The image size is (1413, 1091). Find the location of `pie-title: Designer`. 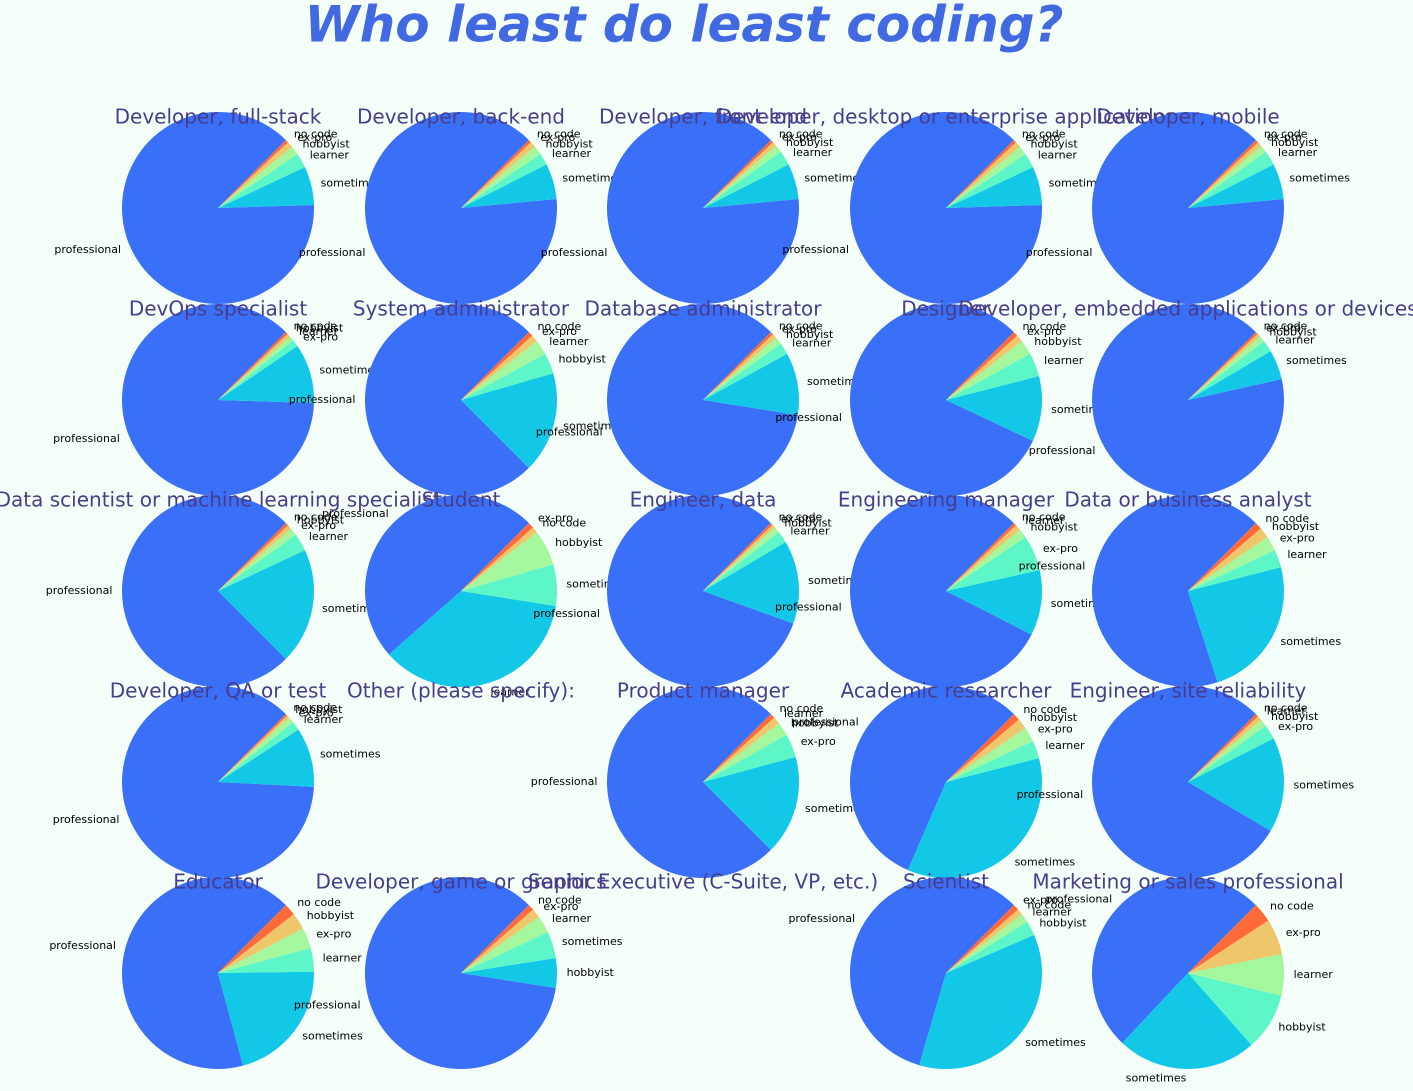

pie-title: Designer is located at coordinates (946, 309).